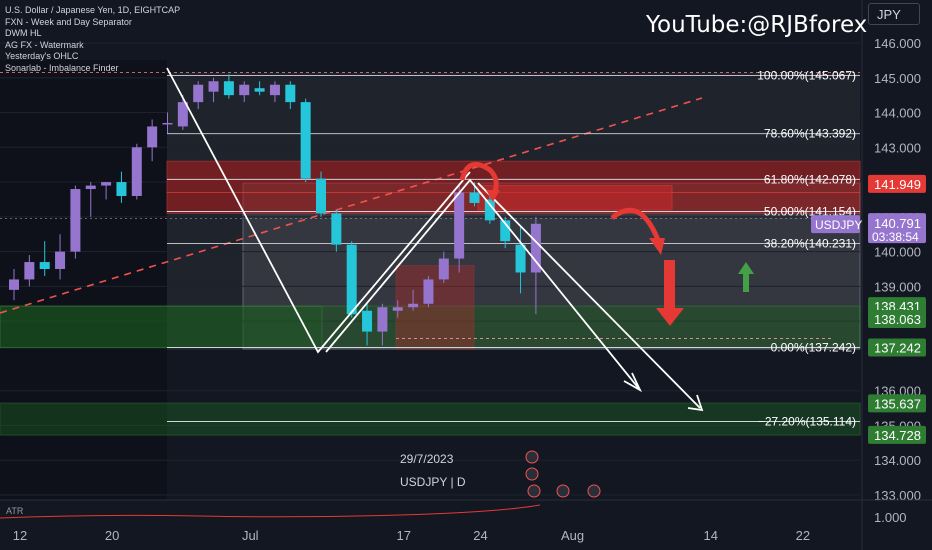 Image resolution: width=932 pixels, height=550 pixels. Describe the element at coordinates (807, 421) in the screenshot. I see `fib-level-label: −27.20%(135.114)` at that location.